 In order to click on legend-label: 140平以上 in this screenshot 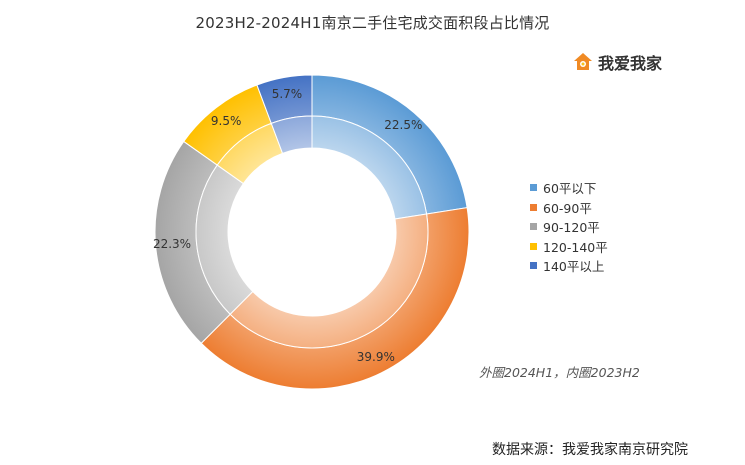, I will do `click(574, 267)`.